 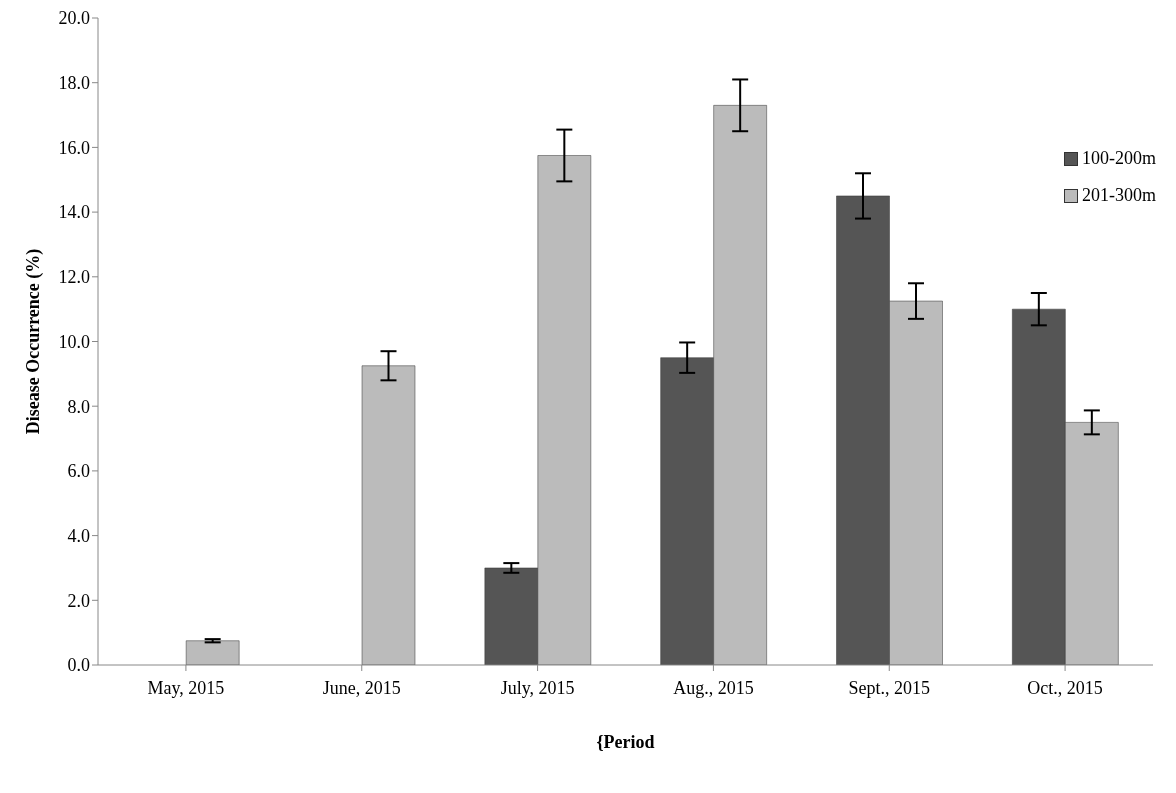 What do you see at coordinates (78, 665) in the screenshot?
I see `y-tick-label: 0.0` at bounding box center [78, 665].